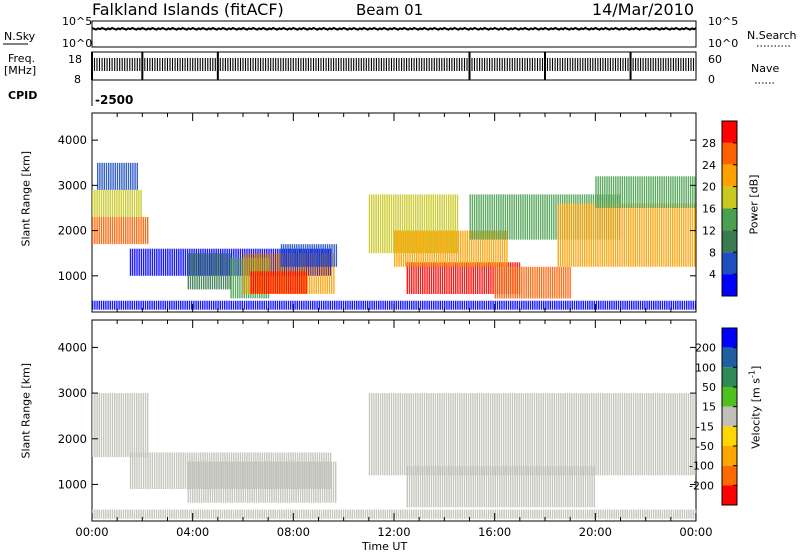  What do you see at coordinates (137, 470) in the screenshot?
I see `velocity-region-1-stripe` at bounding box center [137, 470].